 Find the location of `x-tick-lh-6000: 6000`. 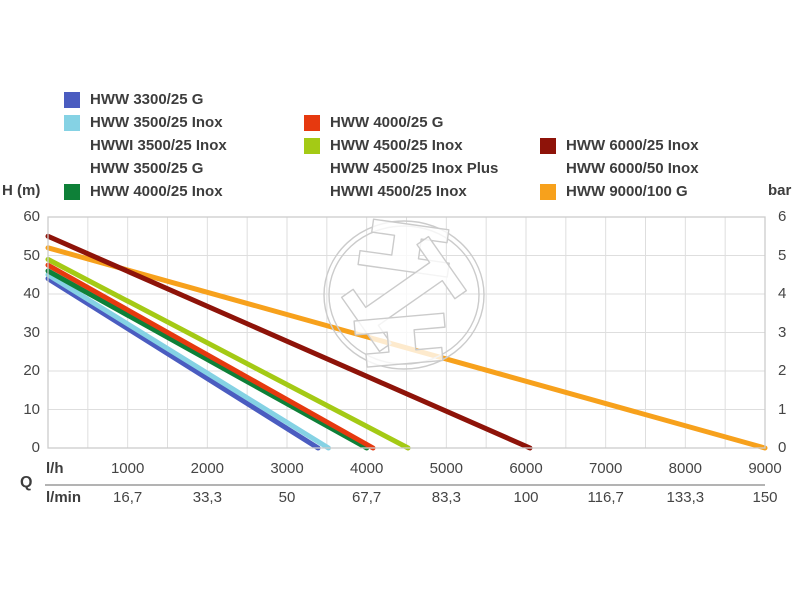

x-tick-lh-6000: 6000 is located at coordinates (526, 468).